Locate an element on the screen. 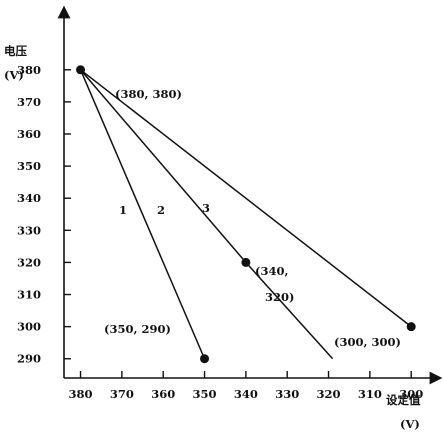 This screenshot has width=443, height=445. x-tick-label-320: 320 is located at coordinates (329, 394).